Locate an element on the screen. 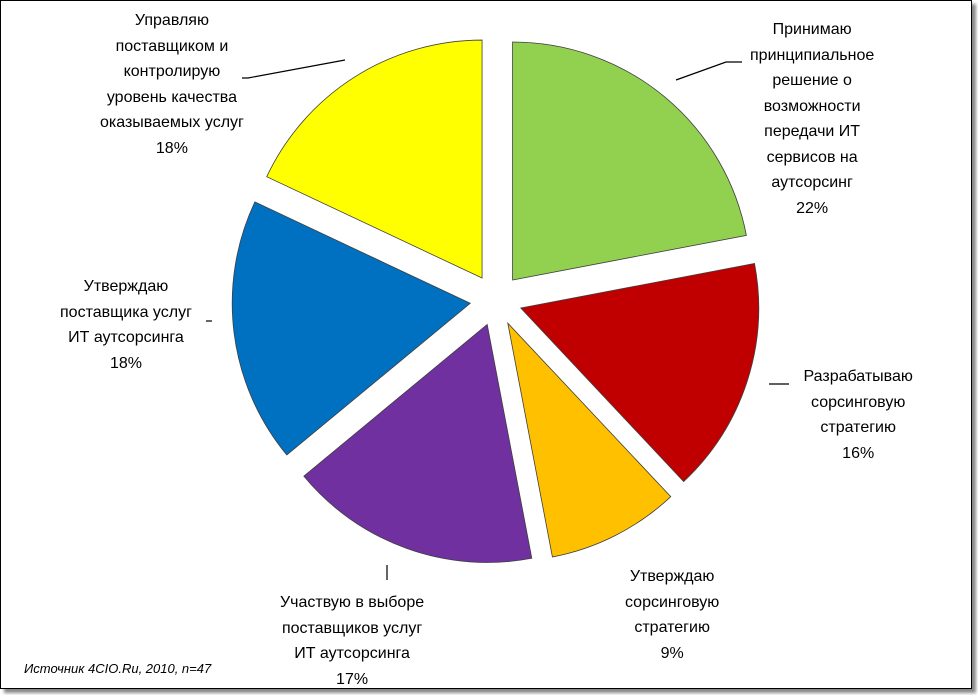 The height and width of the screenshot is (695, 978). slice-label-line: Управляю is located at coordinates (171, 20).